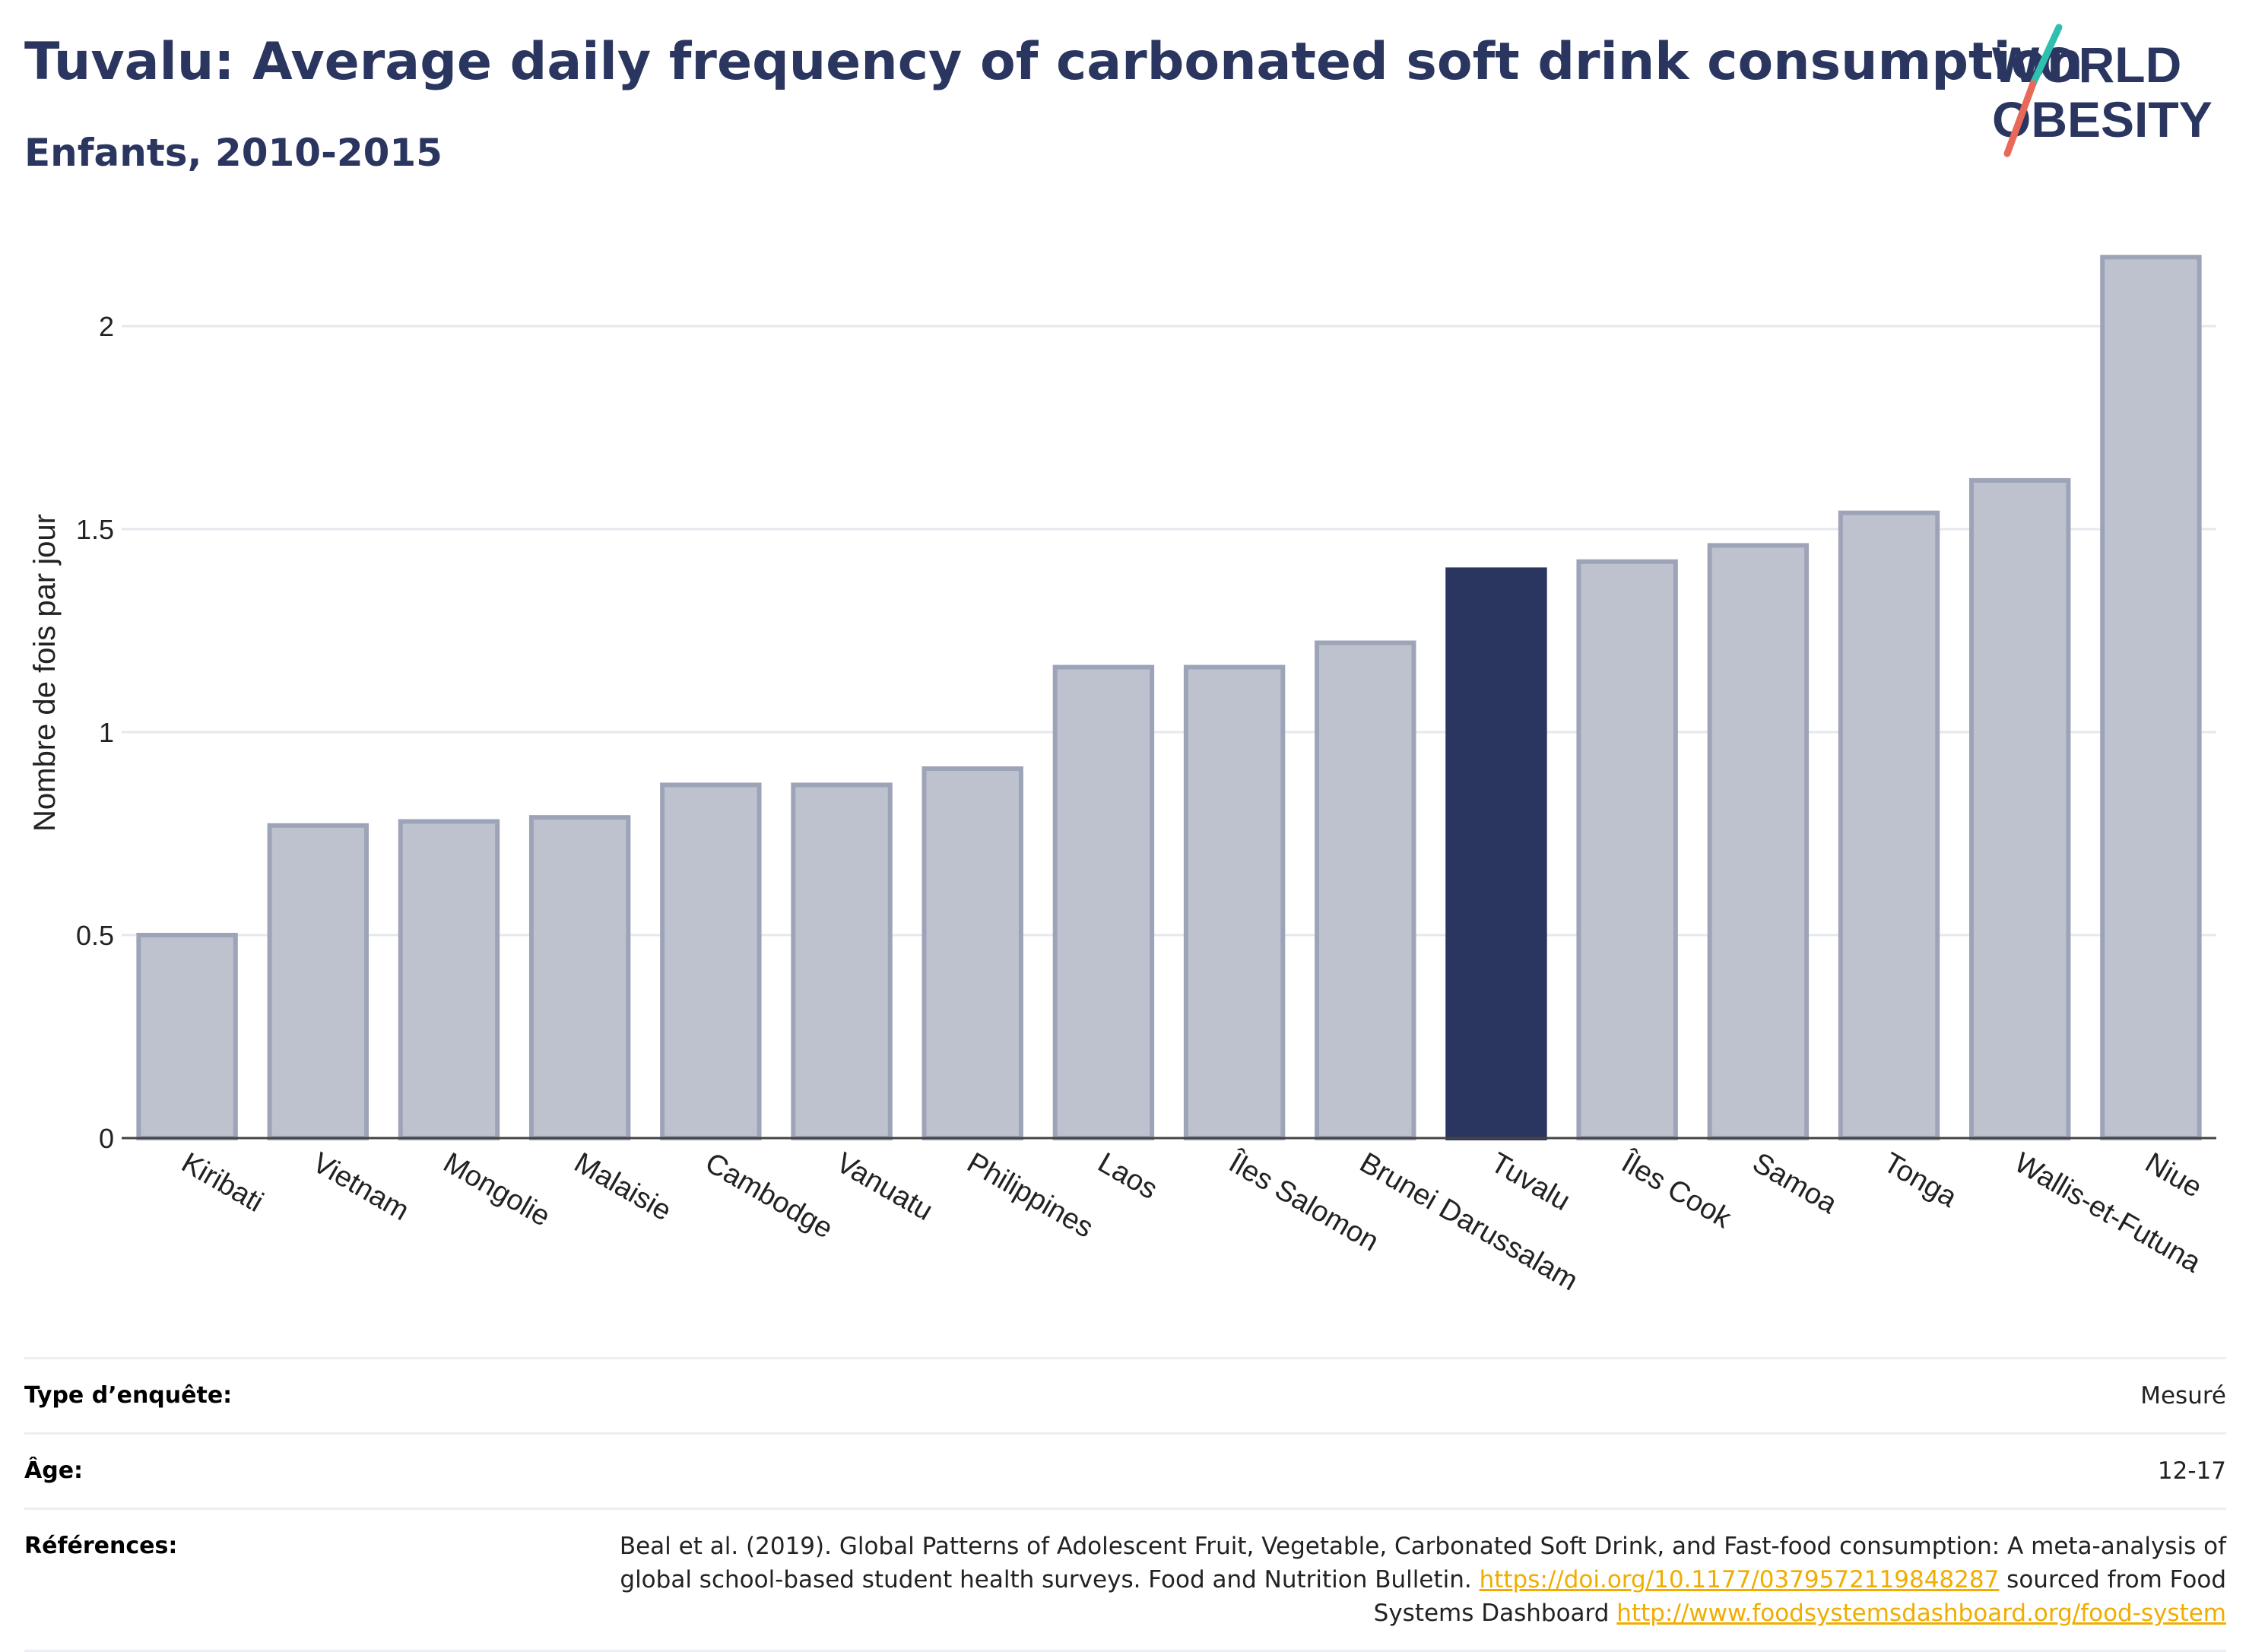 This screenshot has height=1652, width=2249. Describe the element at coordinates (1125, 1470) in the screenshot. I see `meta-row-age: Âge: 12-17` at that location.